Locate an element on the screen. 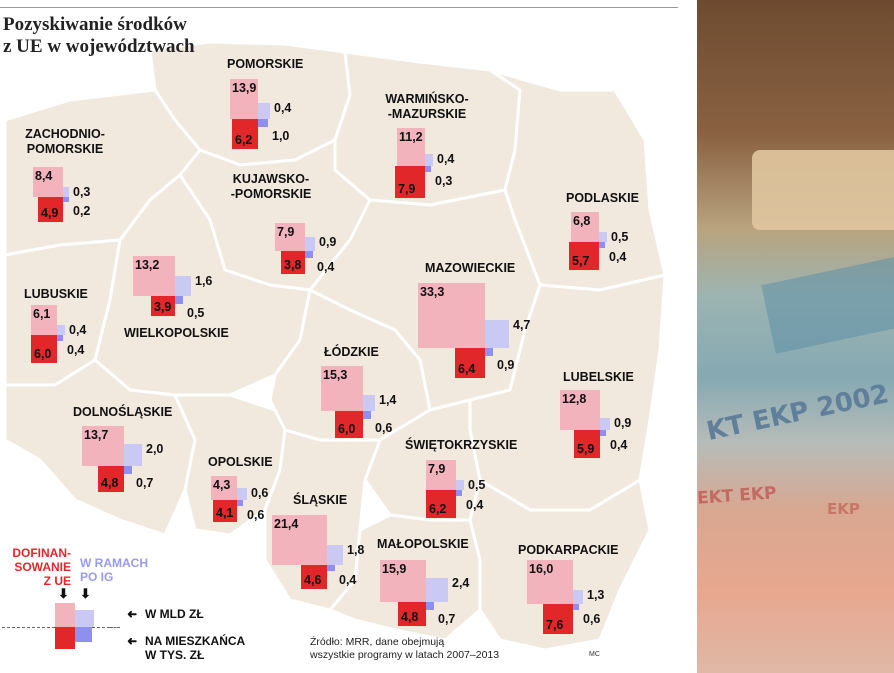 This screenshot has height=673, width=894. eu-bln-value-podkarpackie: 16,0 is located at coordinates (541, 569).